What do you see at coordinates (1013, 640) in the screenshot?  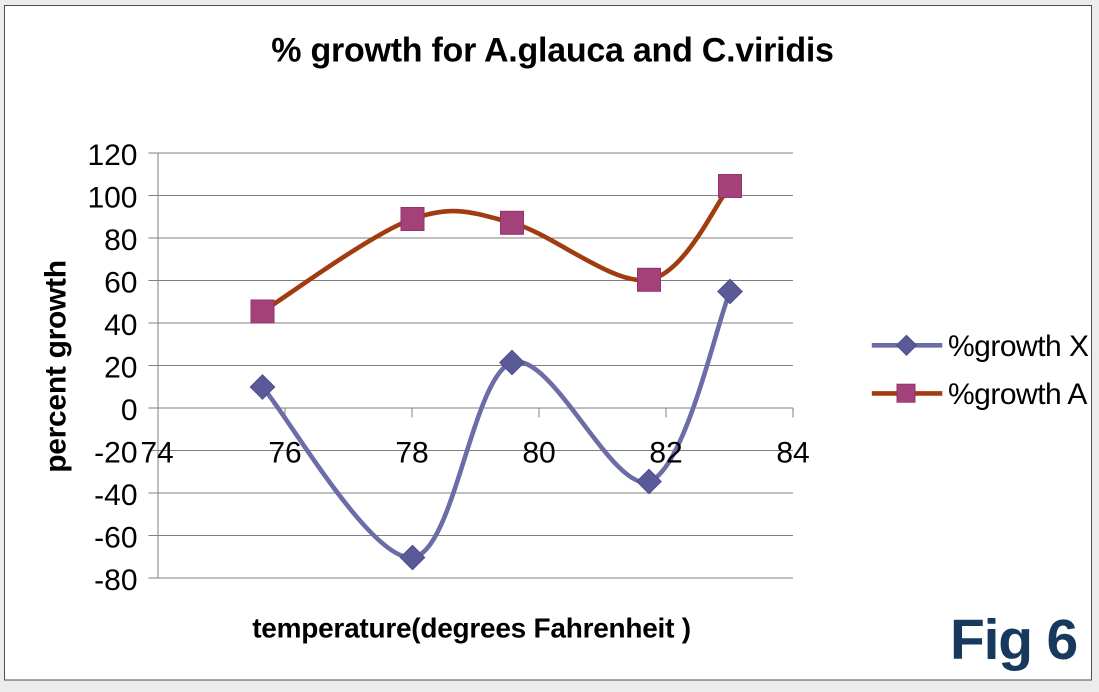 I see `svg-text: Fig 6` at bounding box center [1013, 640].